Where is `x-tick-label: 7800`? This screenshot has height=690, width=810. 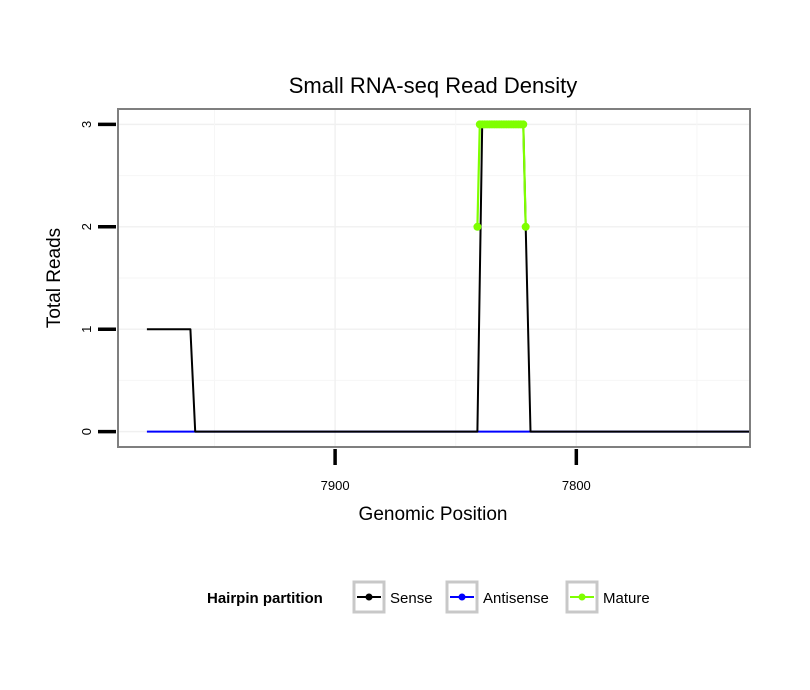
x-tick-label: 7800 is located at coordinates (576, 485).